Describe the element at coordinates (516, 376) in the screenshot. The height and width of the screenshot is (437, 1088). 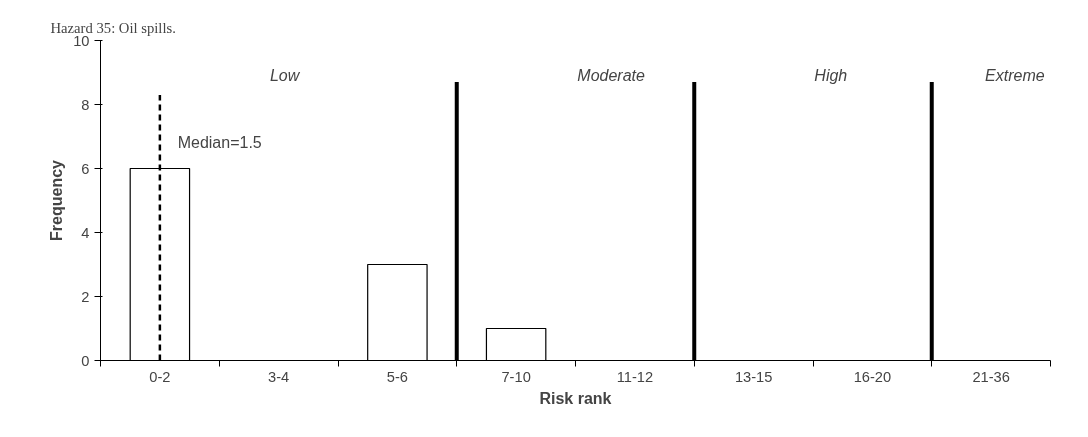
I see `x-tick-label: 7-10` at that location.